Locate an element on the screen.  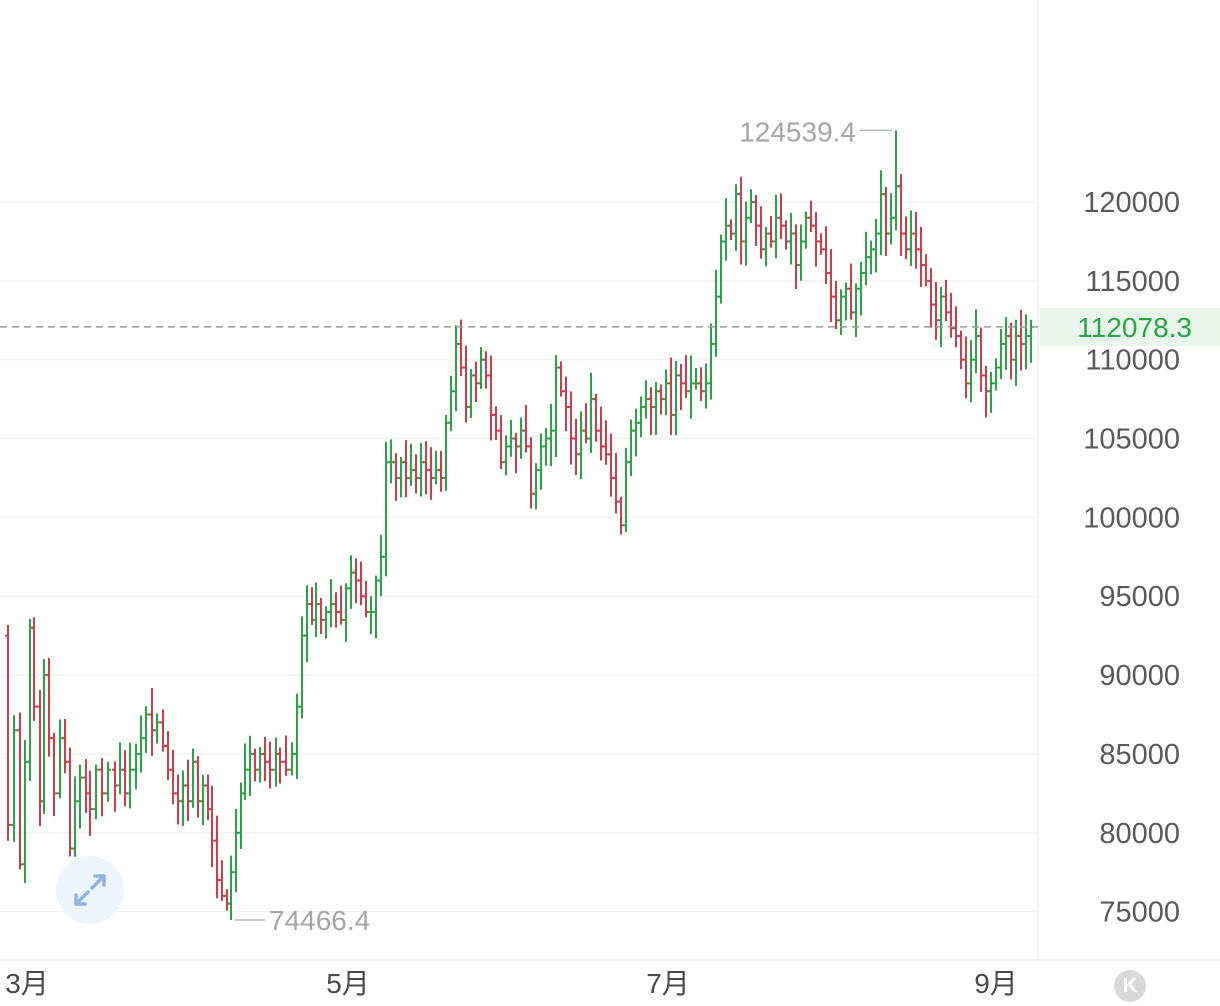
x-tick-label: 9月 is located at coordinates (996, 983).